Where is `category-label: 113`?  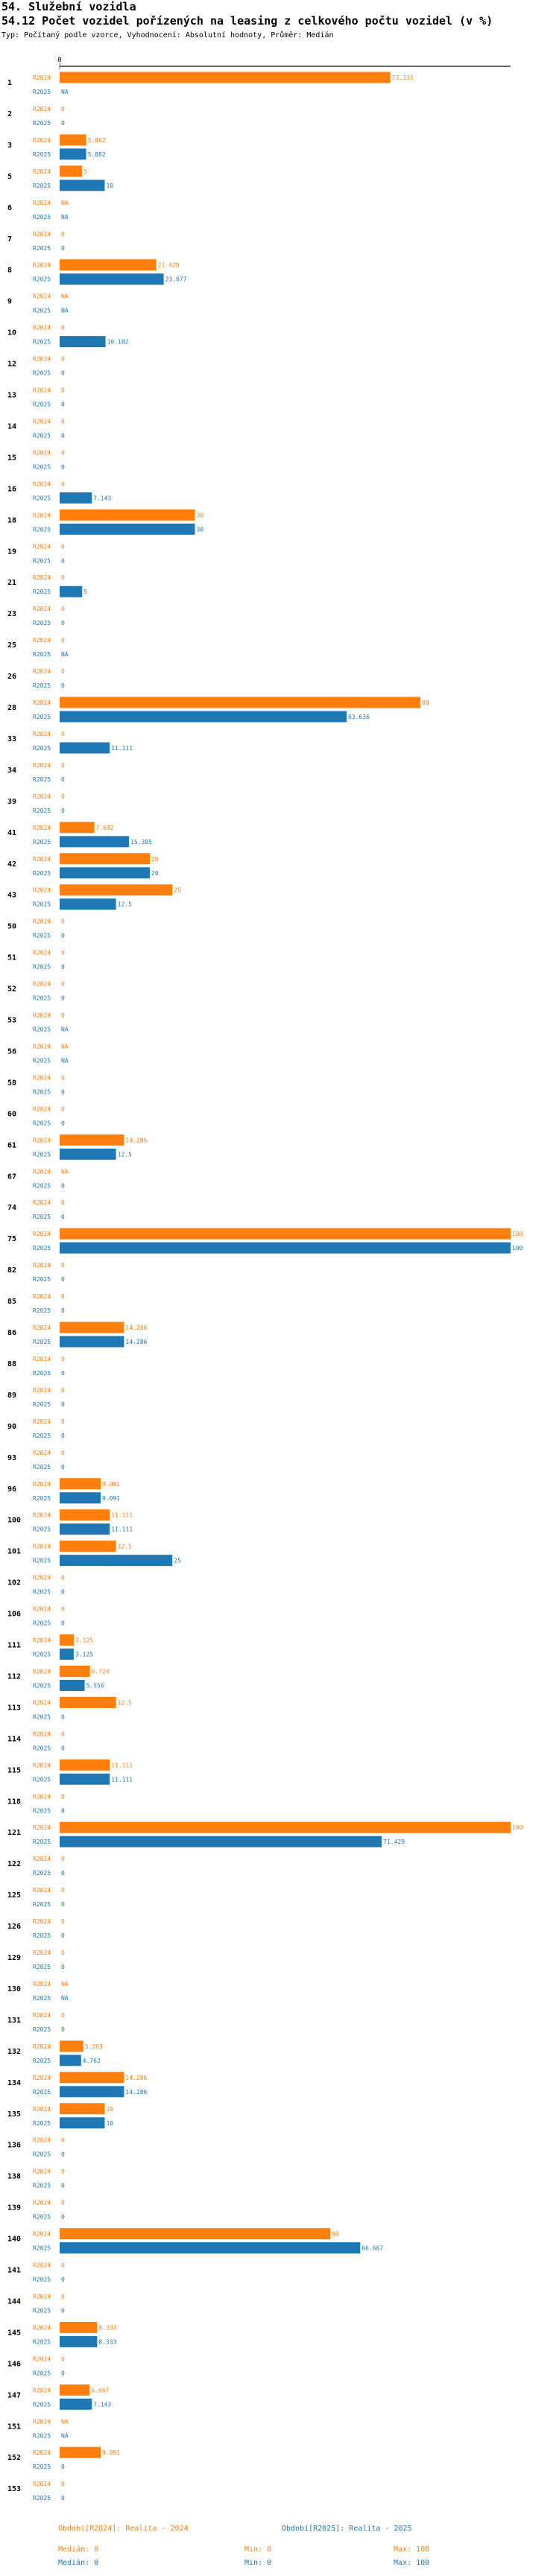
category-label: 113 is located at coordinates (14, 1708).